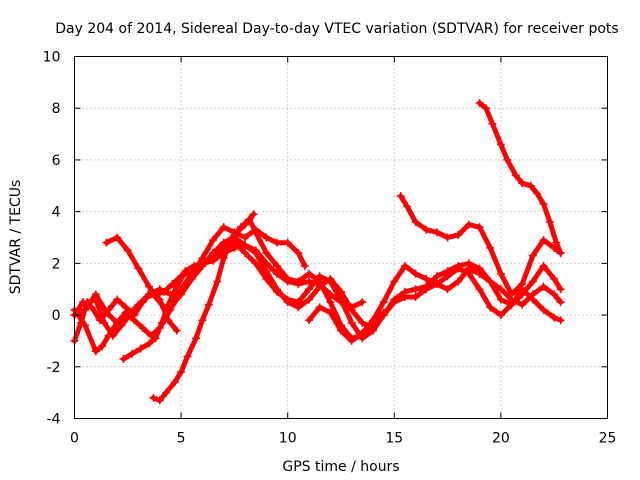 This screenshot has width=640, height=480. I want to click on y-tick-label: 10, so click(52, 58).